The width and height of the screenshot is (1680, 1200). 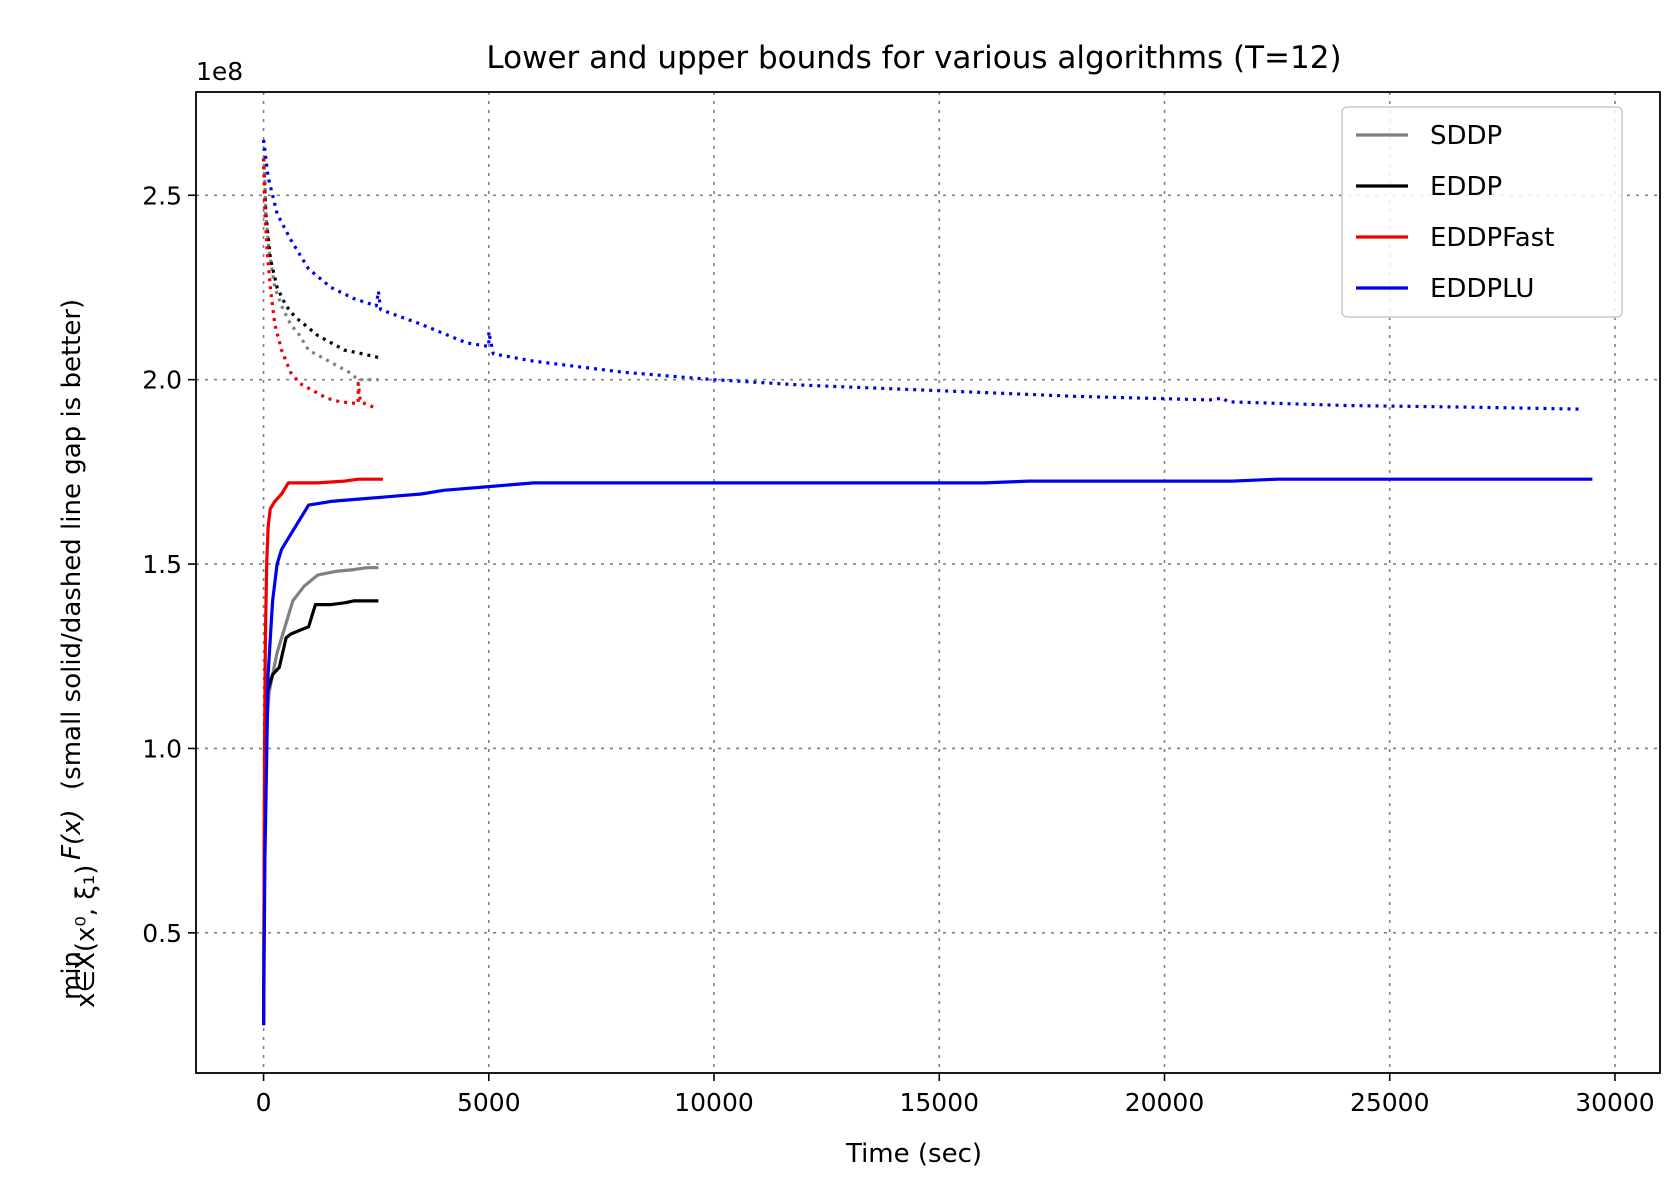 I want to click on y-axis-label-subscript: x∈X(x⁰, ξ₁), so click(x=86, y=936).